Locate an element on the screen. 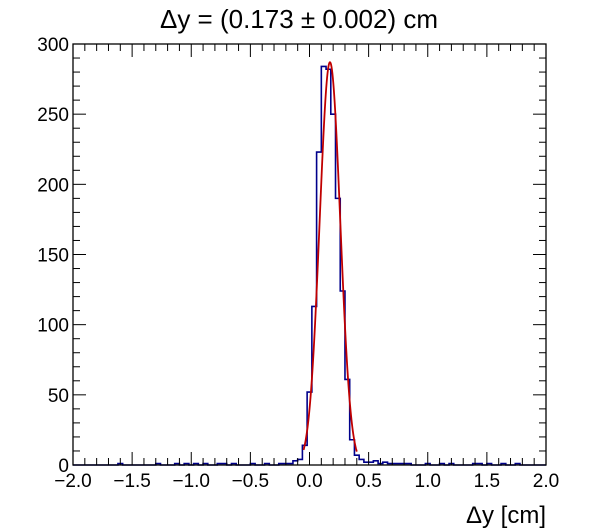 This screenshot has width=598, height=531. y-tick-label: 300 is located at coordinates (53, 45).